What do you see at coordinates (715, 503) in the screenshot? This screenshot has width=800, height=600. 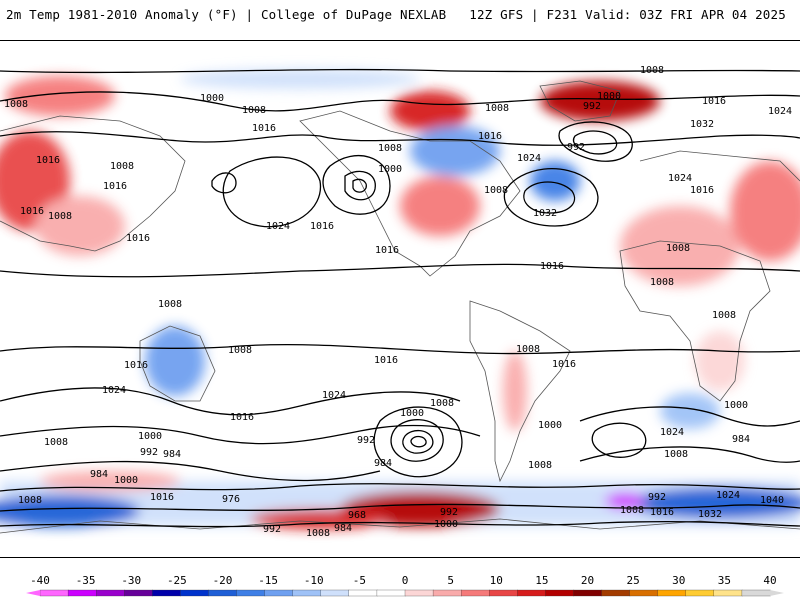 I see `cool-anomaly-south-indian` at bounding box center [715, 503].